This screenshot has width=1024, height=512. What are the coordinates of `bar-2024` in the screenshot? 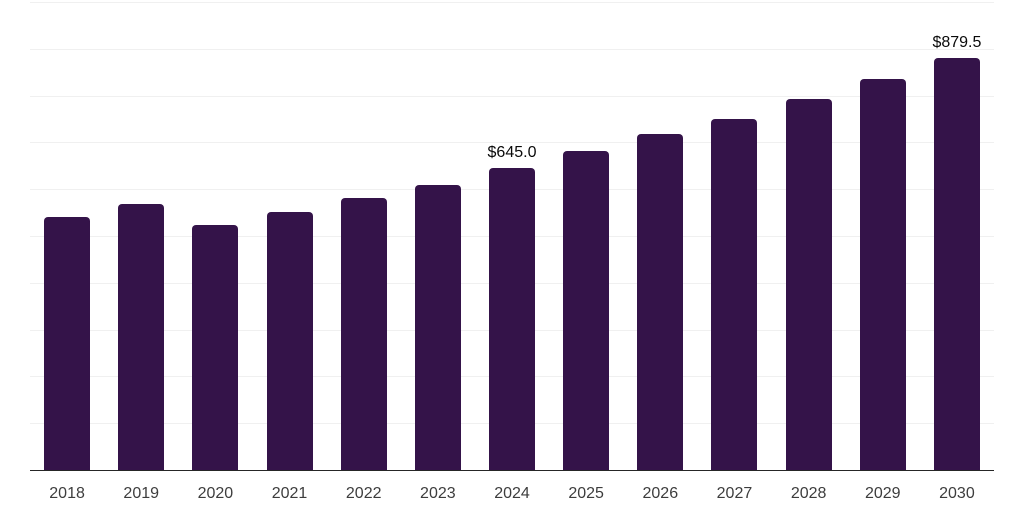 It's located at (512, 319).